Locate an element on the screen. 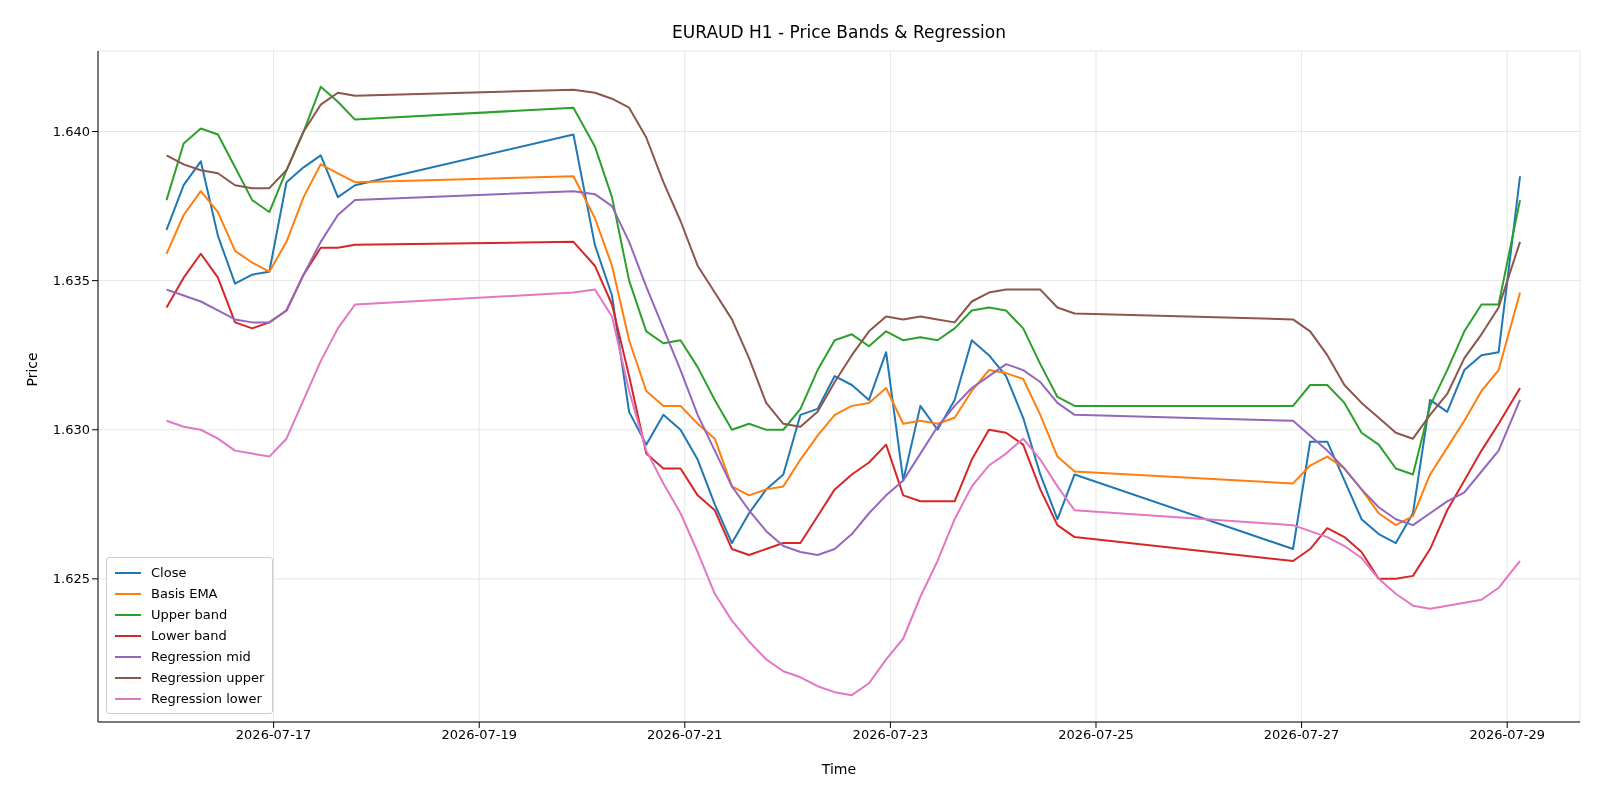  legend-label: Close is located at coordinates (169, 572).